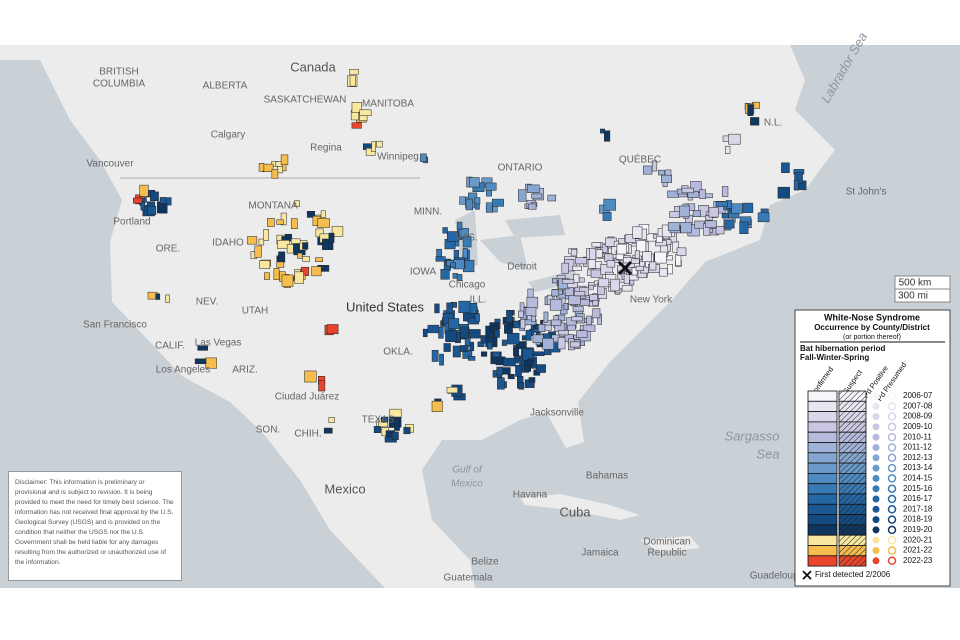  I want to click on label: Las Vegas, so click(218, 343).